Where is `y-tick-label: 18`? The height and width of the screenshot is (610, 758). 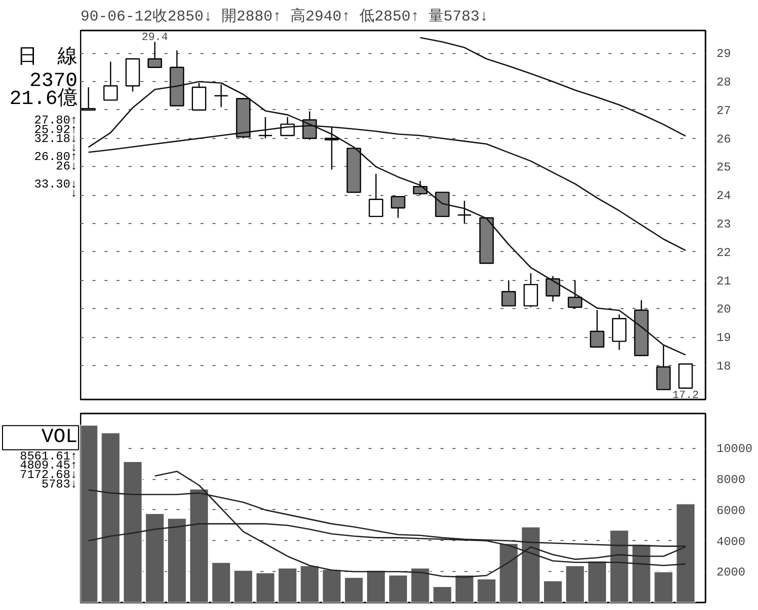
y-tick-label: 18 is located at coordinates (723, 366).